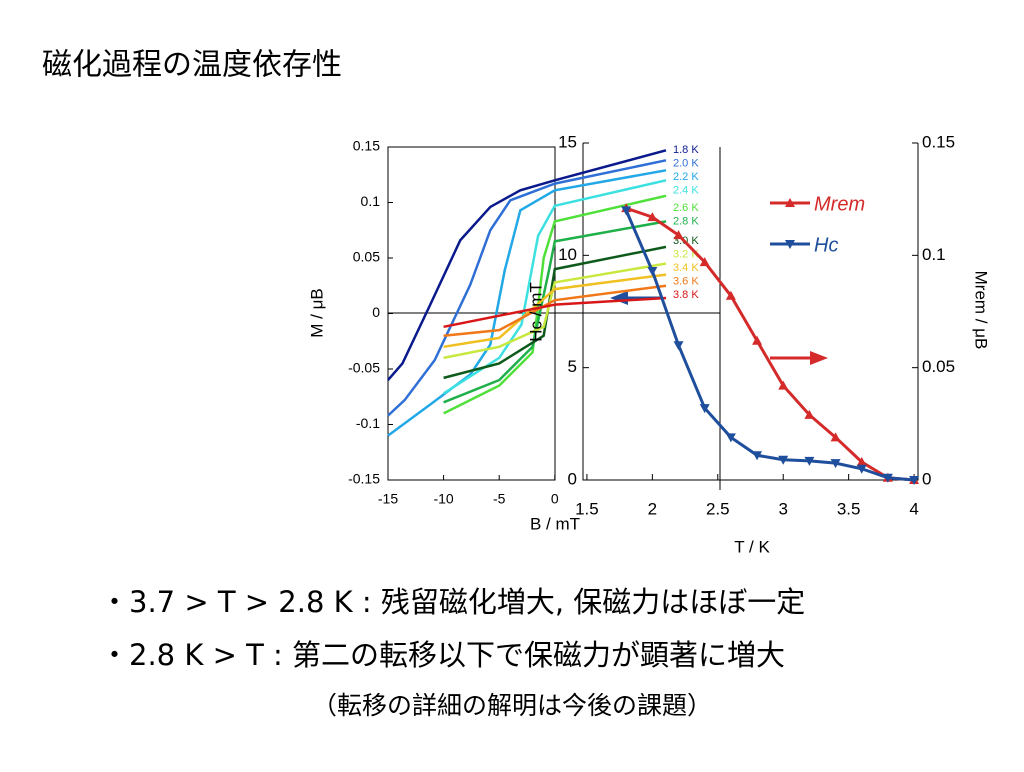 This screenshot has width=1024, height=772. Describe the element at coordinates (512, 705) in the screenshot. I see `note: （転移の詳細の解明は今後の課題）` at that location.